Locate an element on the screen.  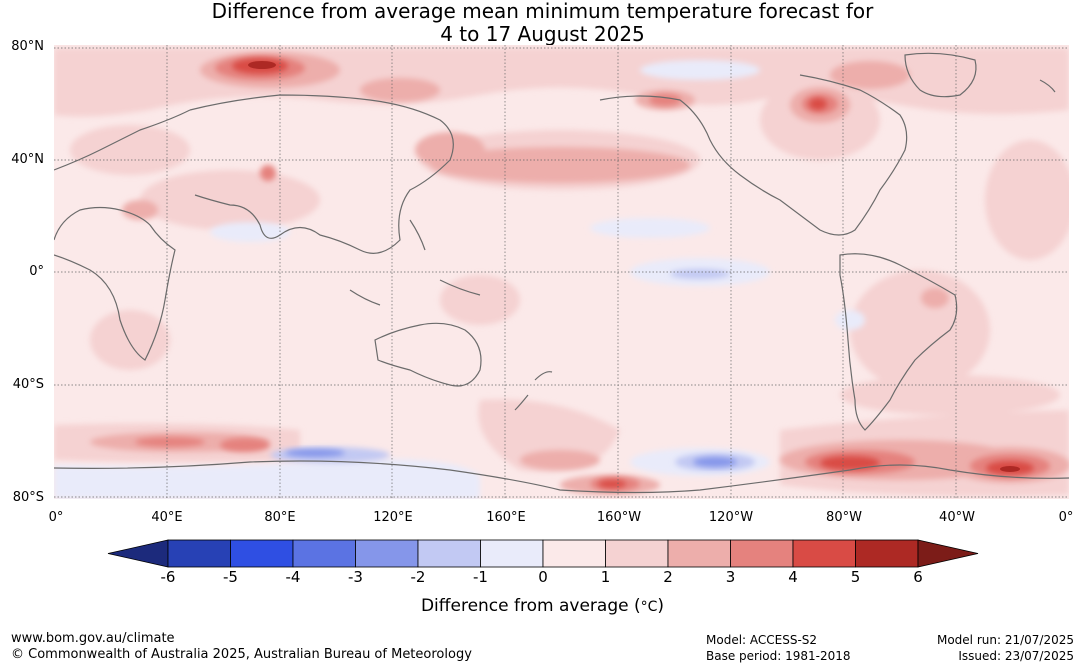
colorbar-tick-label: -6 is located at coordinates (168, 577).